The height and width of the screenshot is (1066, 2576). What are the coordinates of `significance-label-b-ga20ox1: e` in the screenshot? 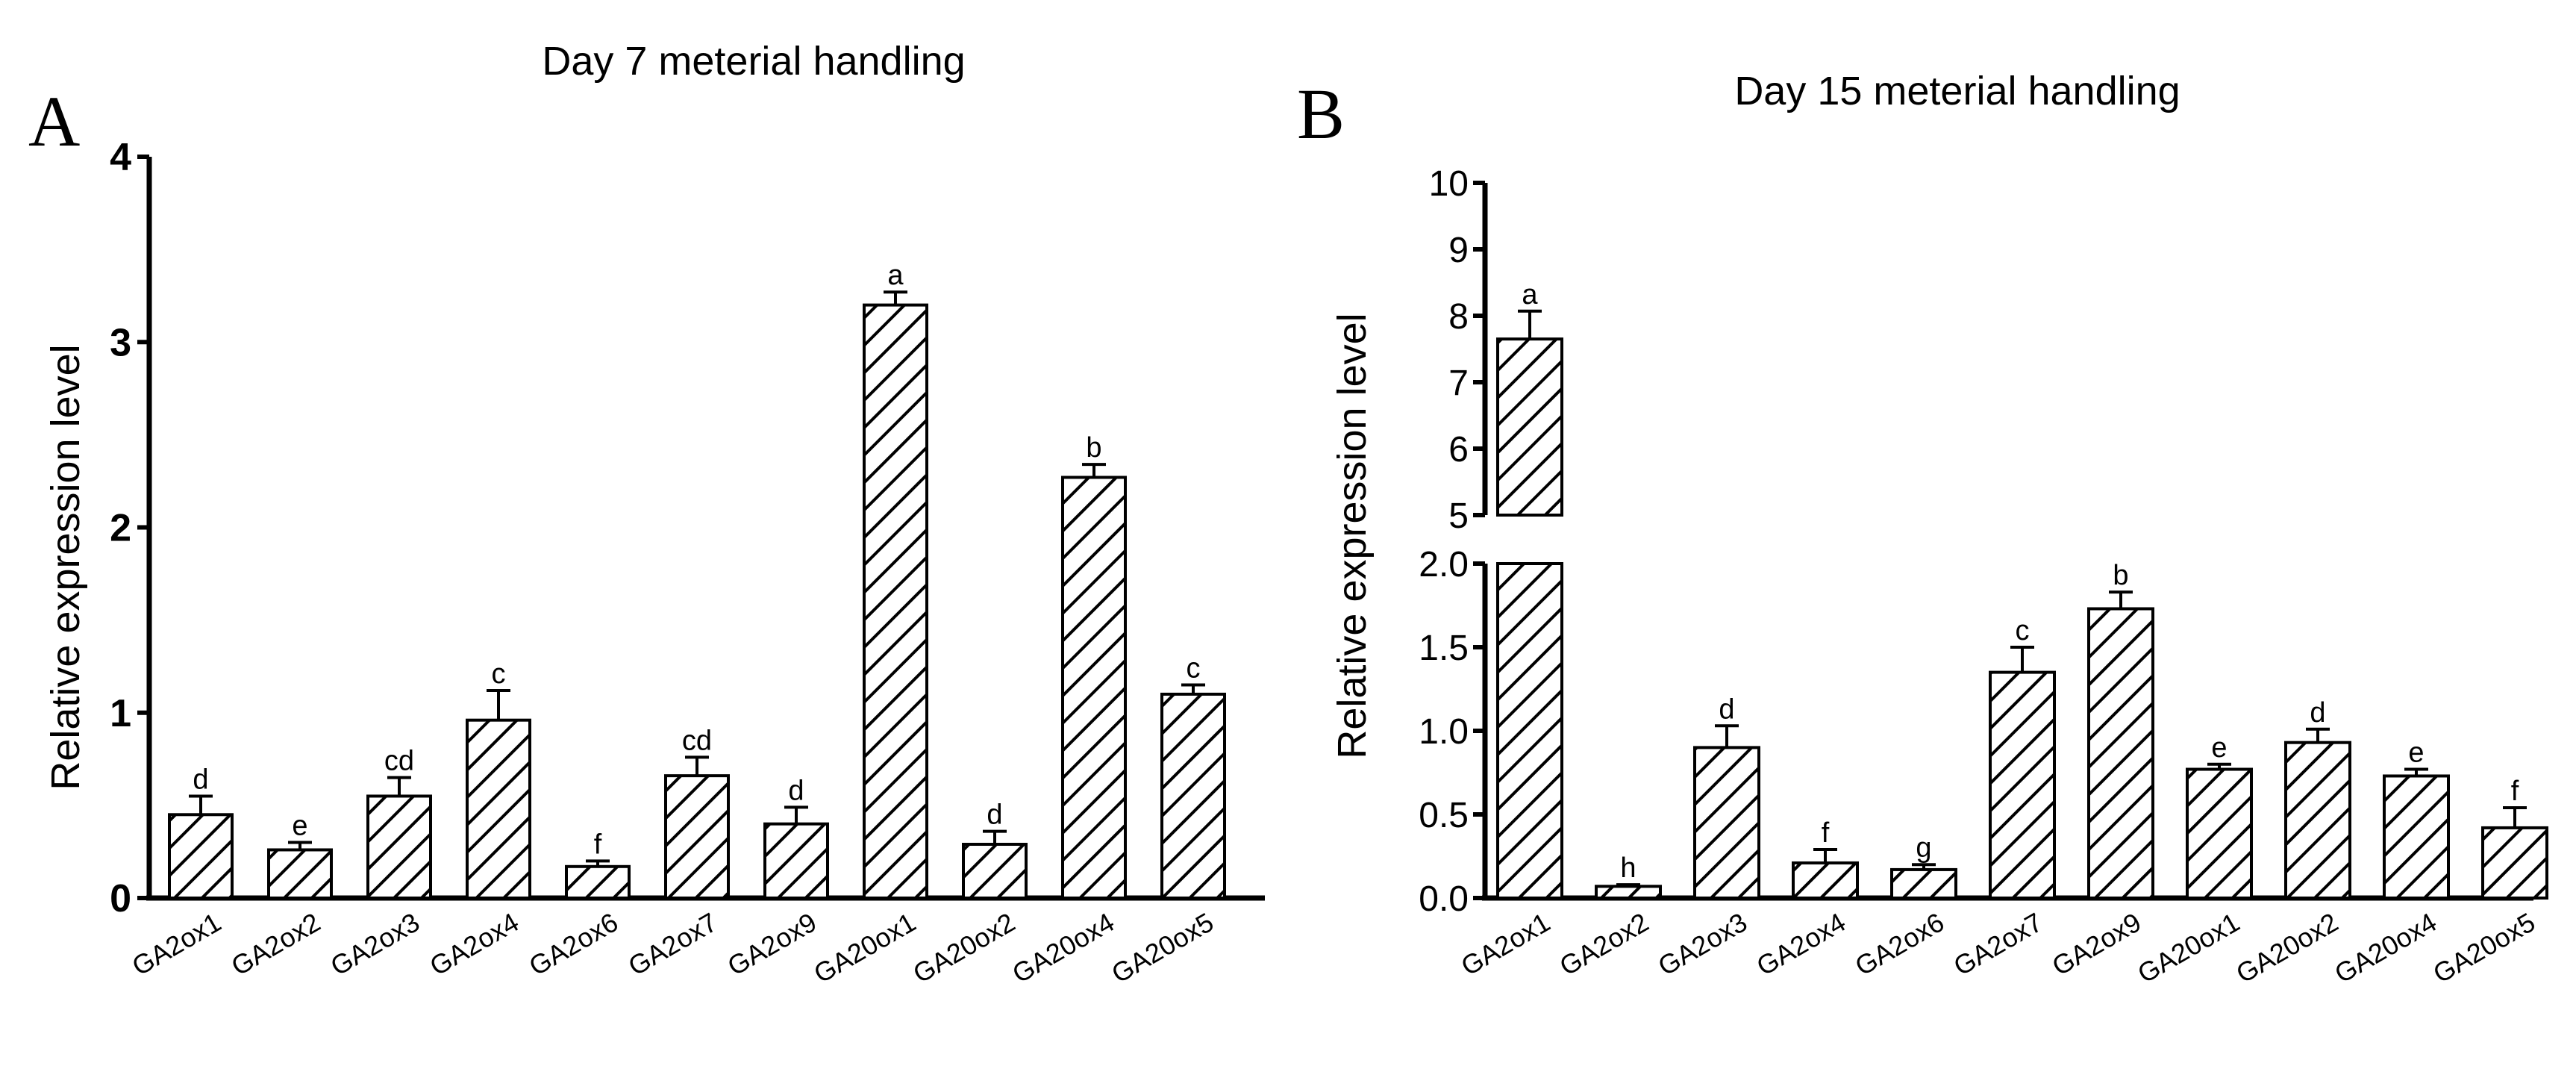 It's located at (2219, 748).